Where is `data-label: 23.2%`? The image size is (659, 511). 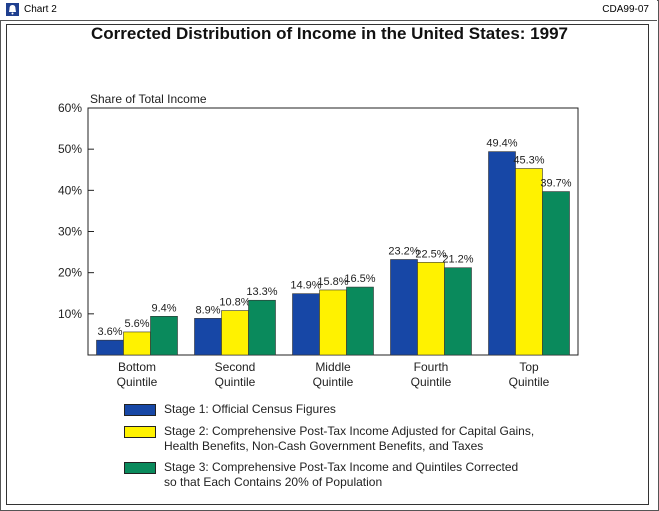 data-label: 23.2% is located at coordinates (403, 251).